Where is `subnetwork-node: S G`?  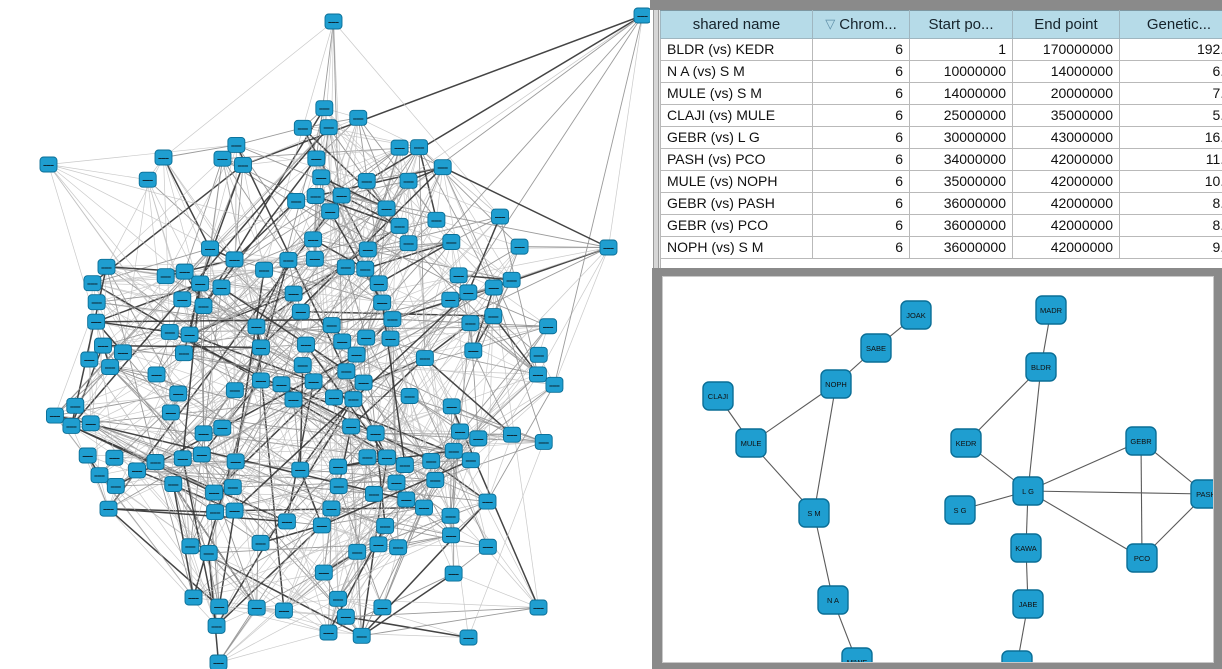
subnetwork-node: S G is located at coordinates (960, 510).